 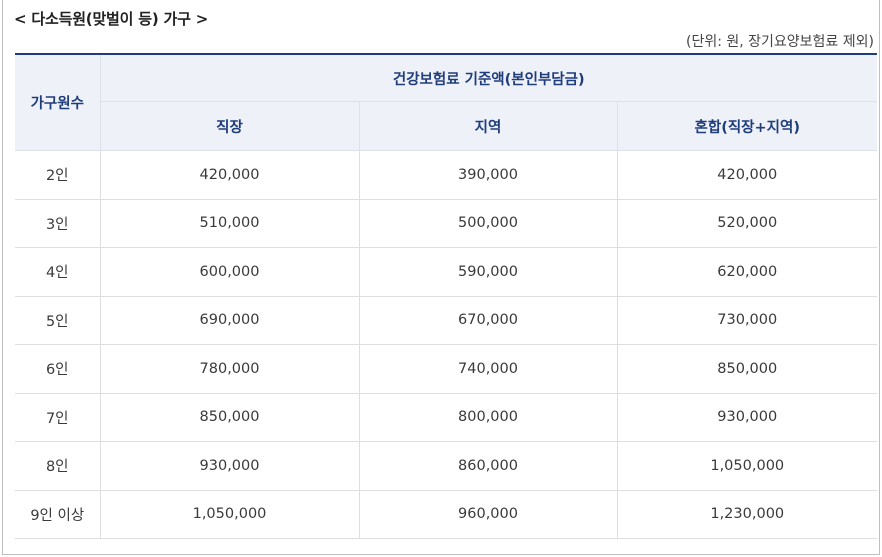 I want to click on regional-cell: 390,000, so click(x=488, y=175).